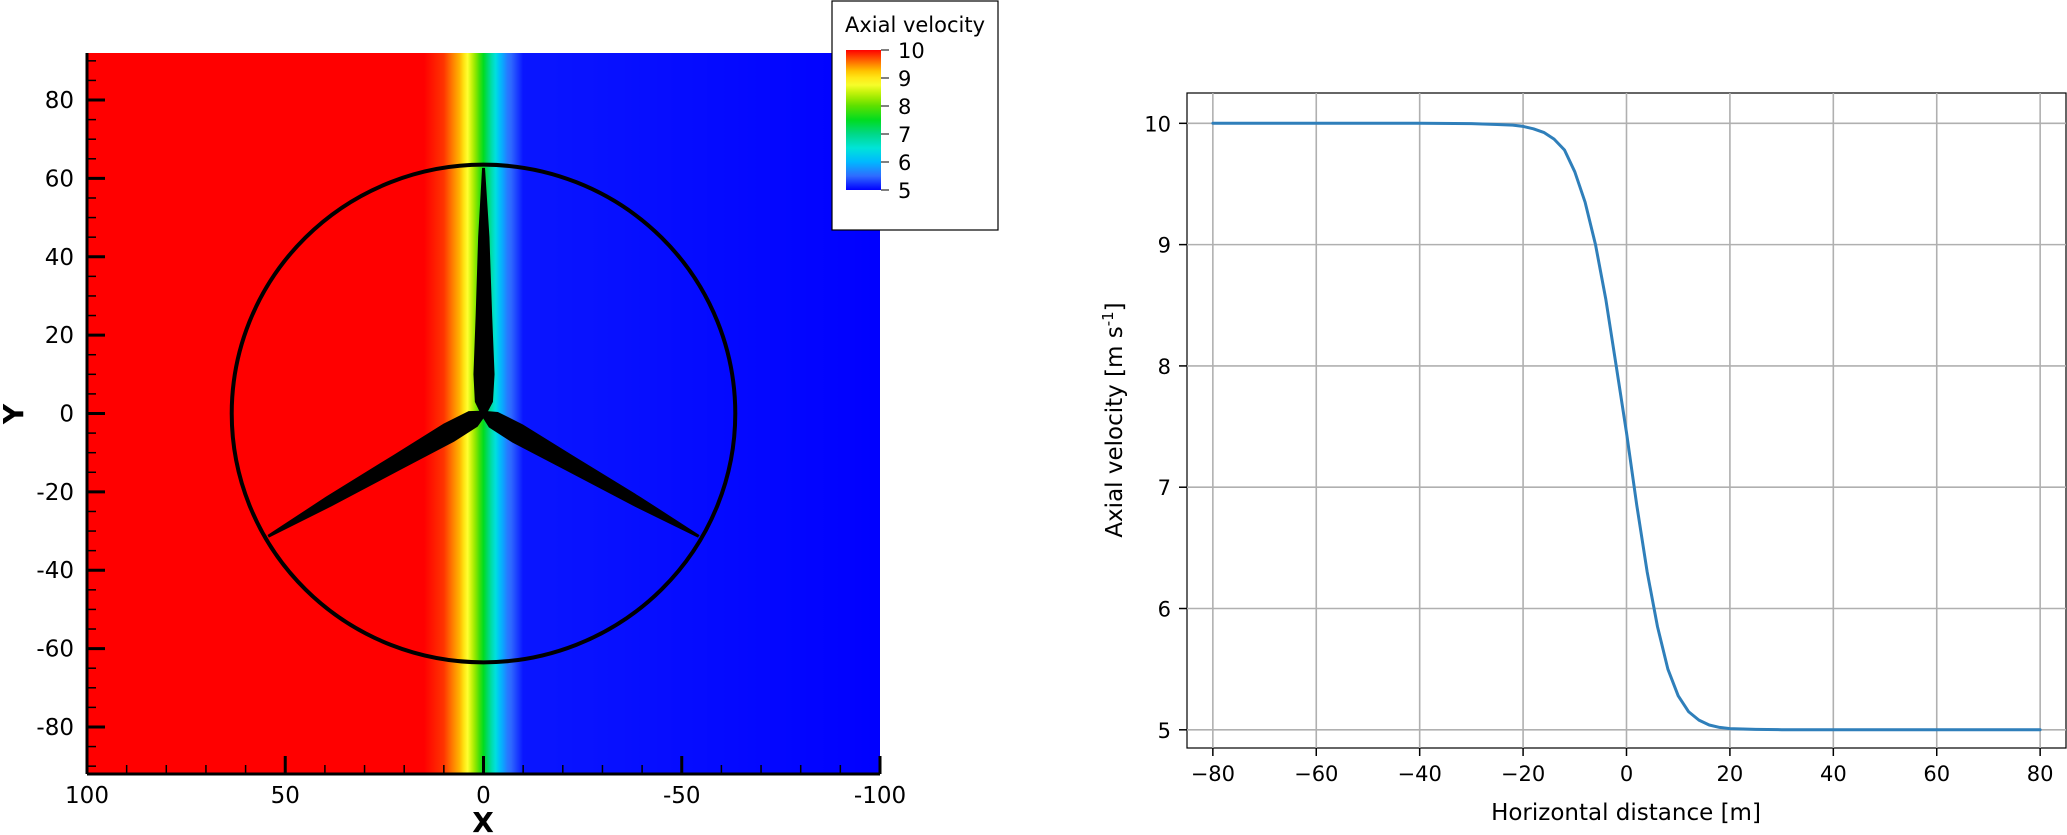 Image resolution: width=2067 pixels, height=835 pixels. I want to click on left-y-tick-label: 20, so click(59, 336).